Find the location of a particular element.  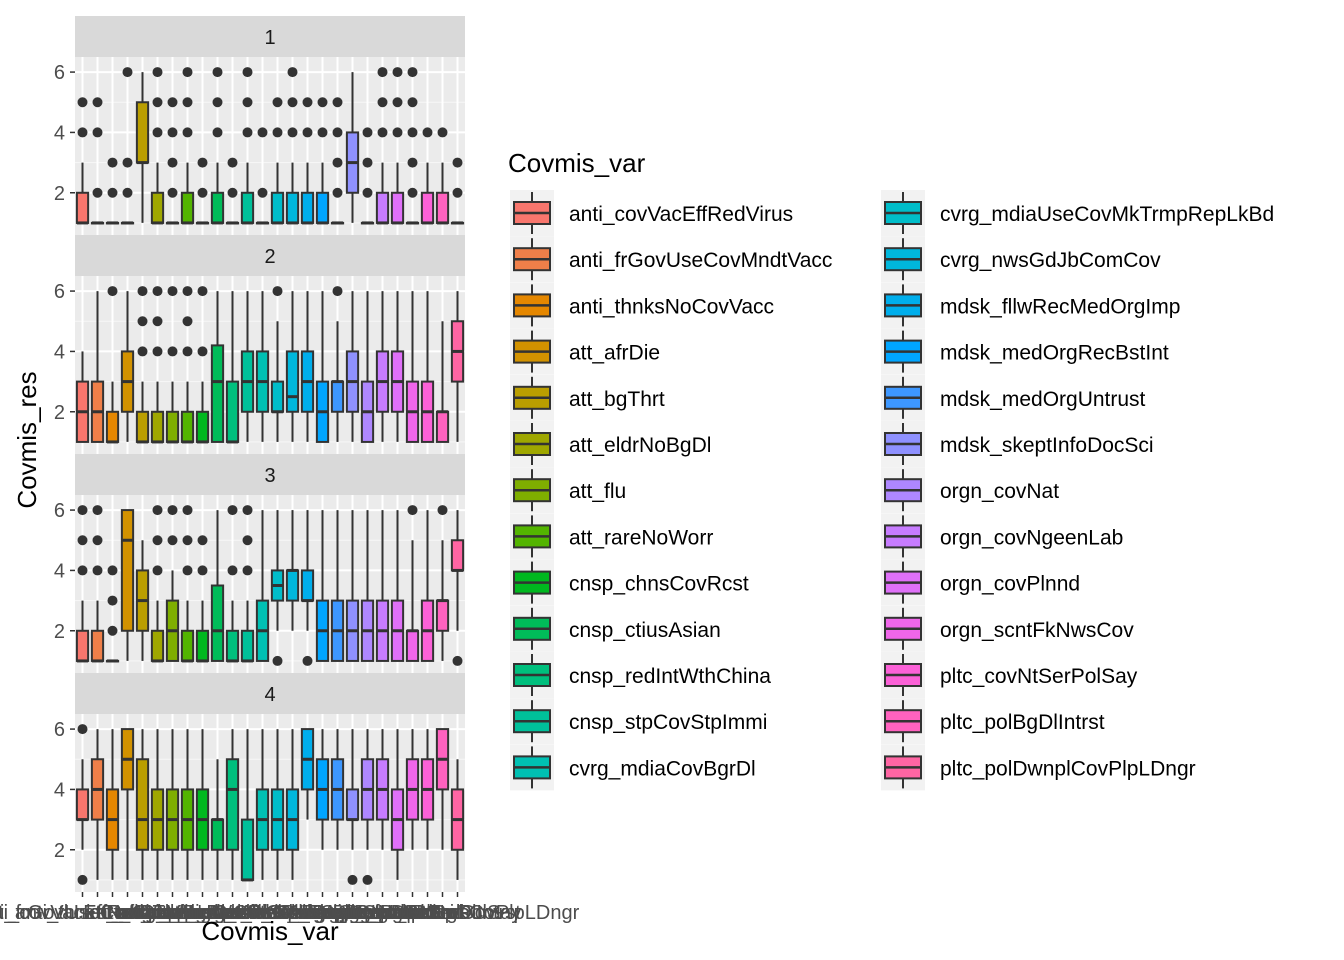

box-pltc_polDwnplCovPlpLDngr is located at coordinates (457, 191).